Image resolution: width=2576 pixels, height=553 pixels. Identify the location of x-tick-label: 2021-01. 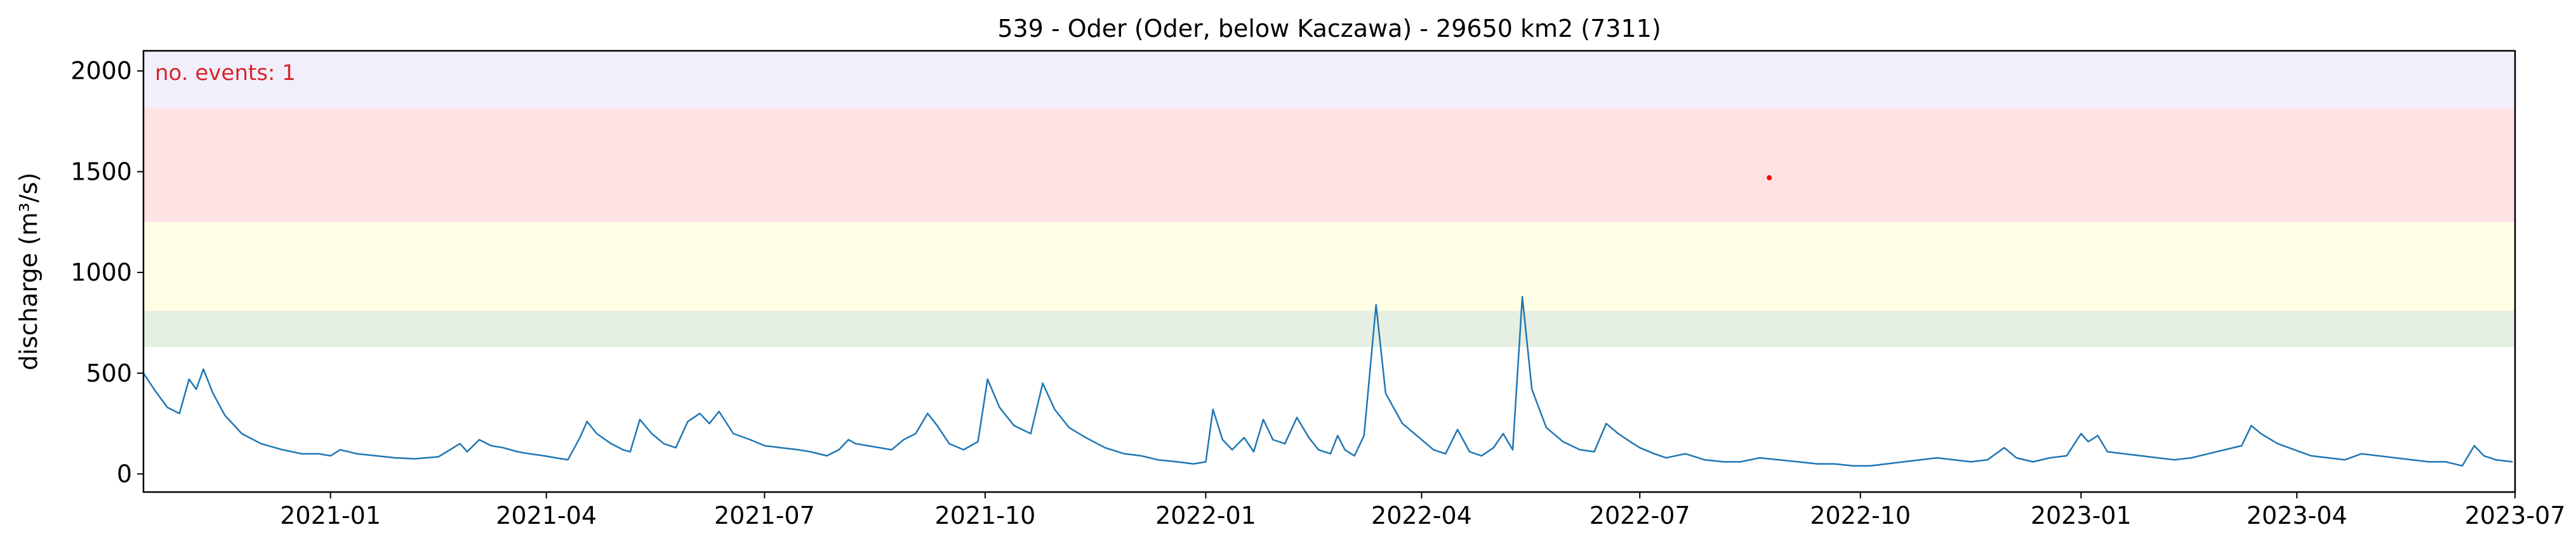
(330, 516).